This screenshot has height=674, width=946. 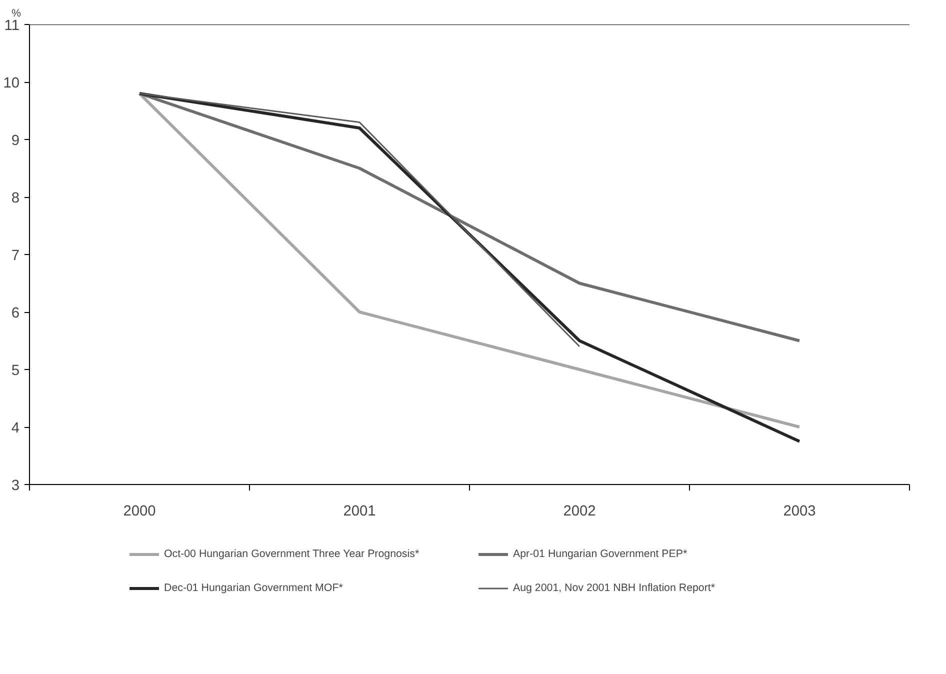 I want to click on legend-label: Apr-01 Hungarian Government PEP*, so click(x=600, y=554).